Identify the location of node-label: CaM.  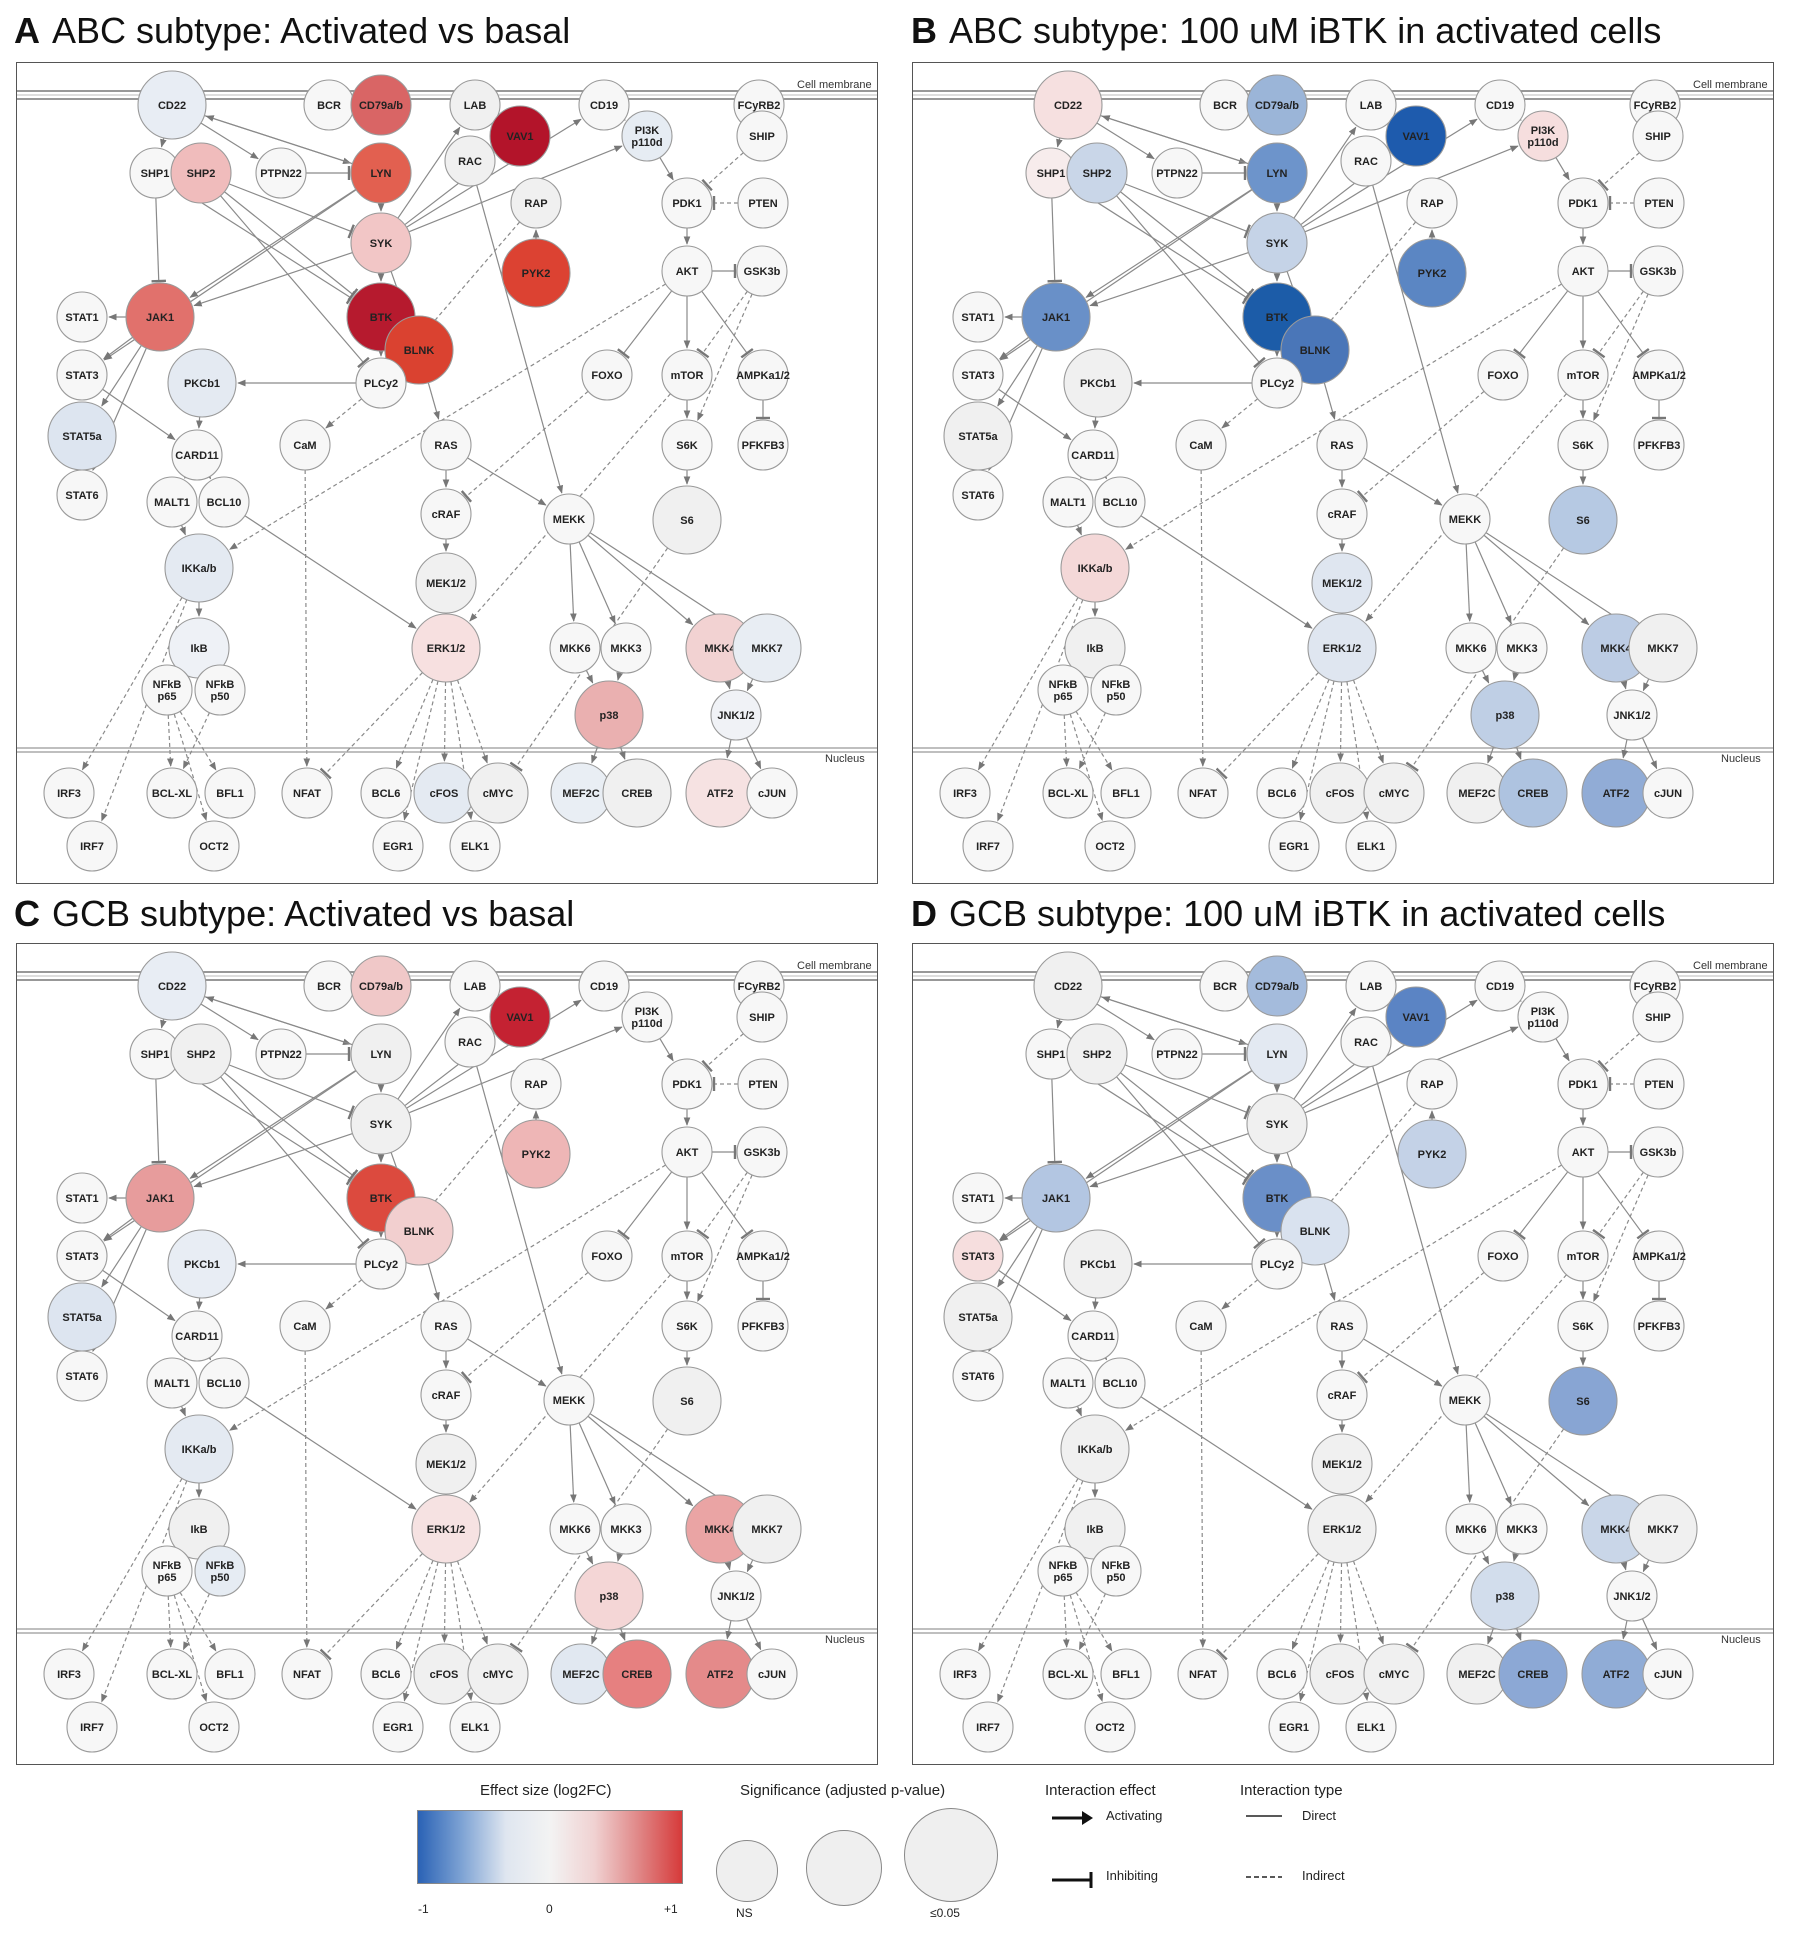
(1200, 1327).